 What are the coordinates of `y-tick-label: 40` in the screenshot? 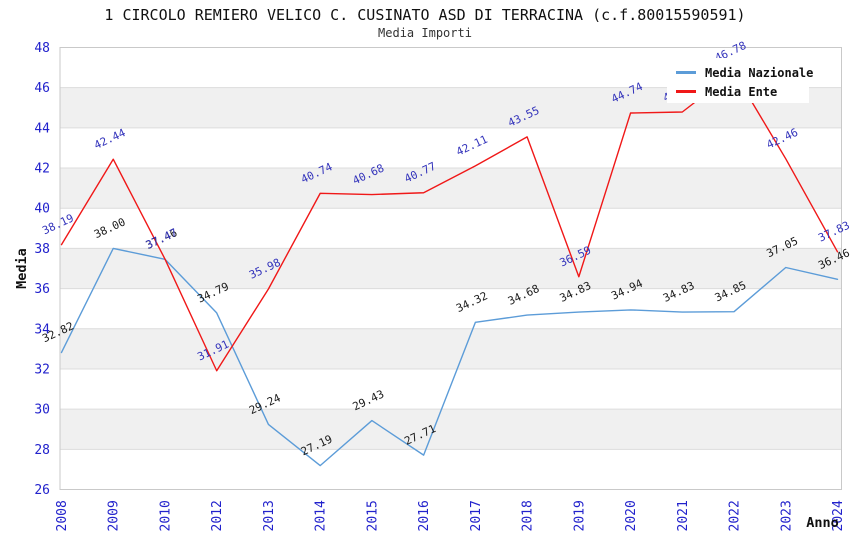 It's located at (42, 209).